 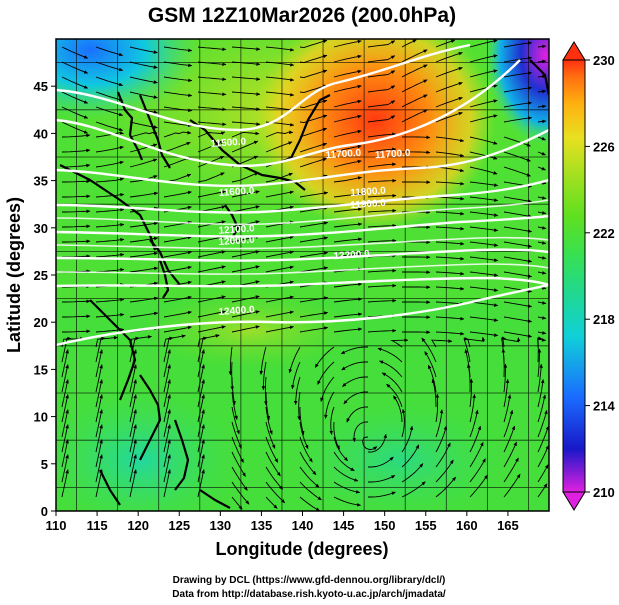 I want to click on y-tick-label: 20, so click(x=41, y=322).